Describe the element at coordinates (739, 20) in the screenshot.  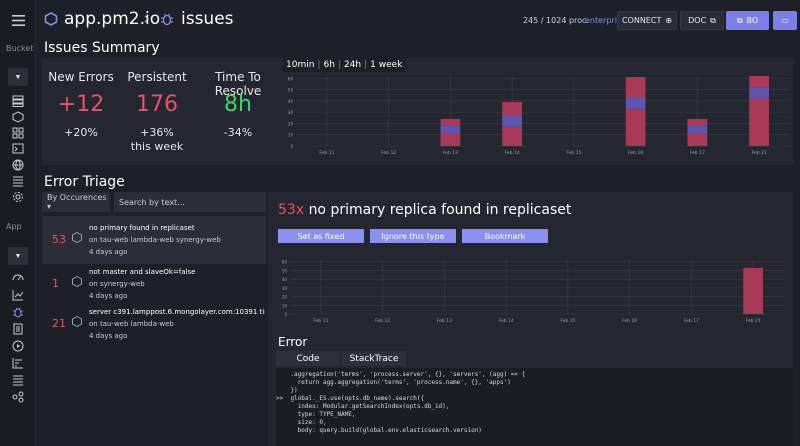
I see `external-link-icon: ⧉` at that location.